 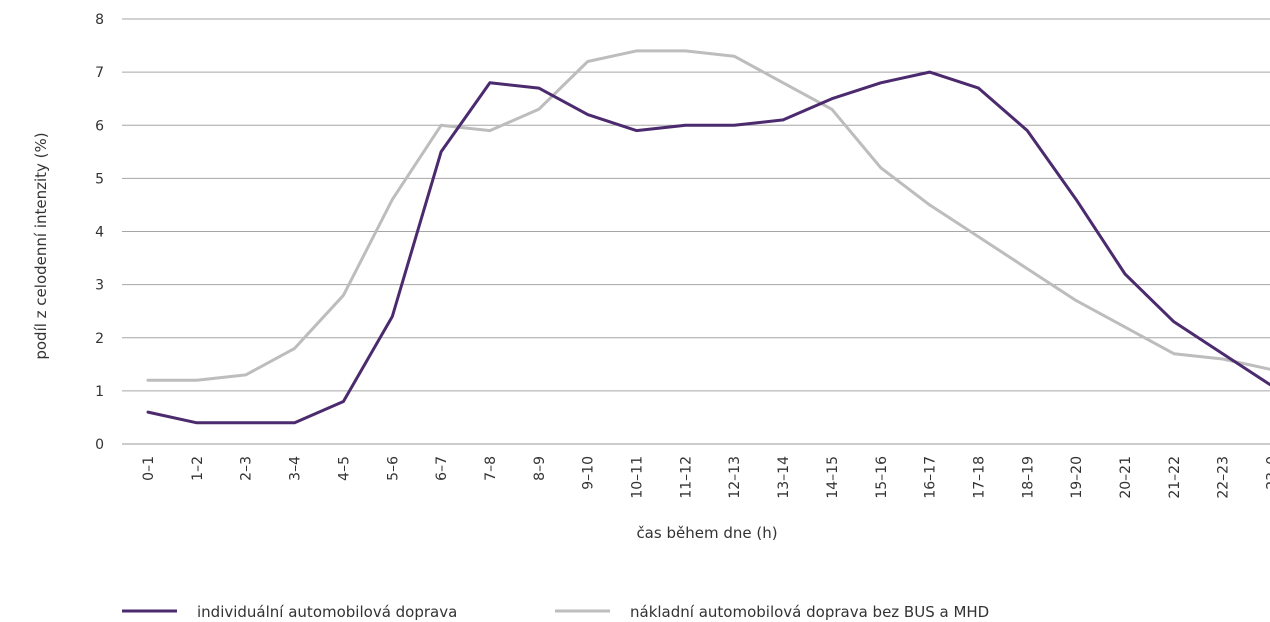 I want to click on x-tick-label: 10–11, so click(x=638, y=477).